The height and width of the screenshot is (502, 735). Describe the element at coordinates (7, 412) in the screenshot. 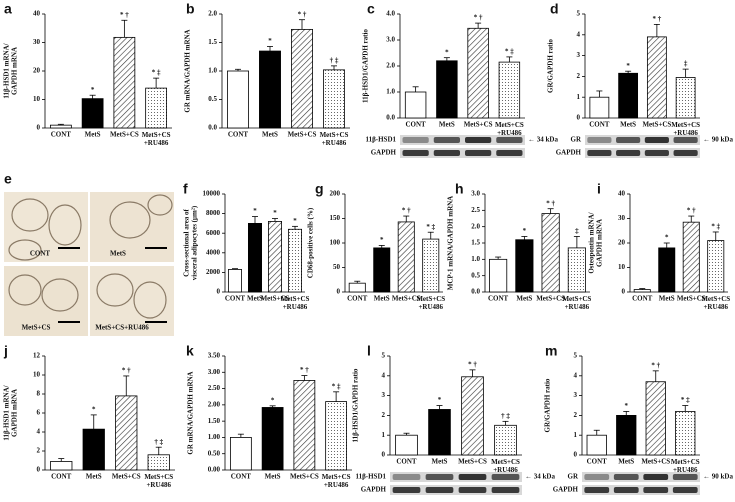

I see `y-axis-label: 11β-HSD1 mRNA/` at that location.